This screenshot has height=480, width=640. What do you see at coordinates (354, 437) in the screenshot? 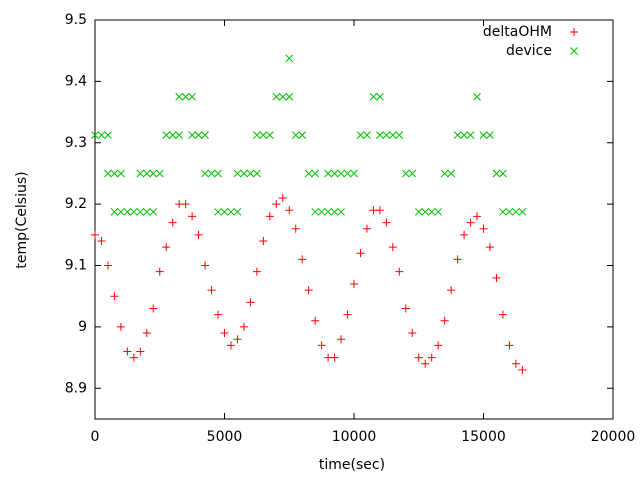
I see `x-tick-label: 10000` at bounding box center [354, 437].